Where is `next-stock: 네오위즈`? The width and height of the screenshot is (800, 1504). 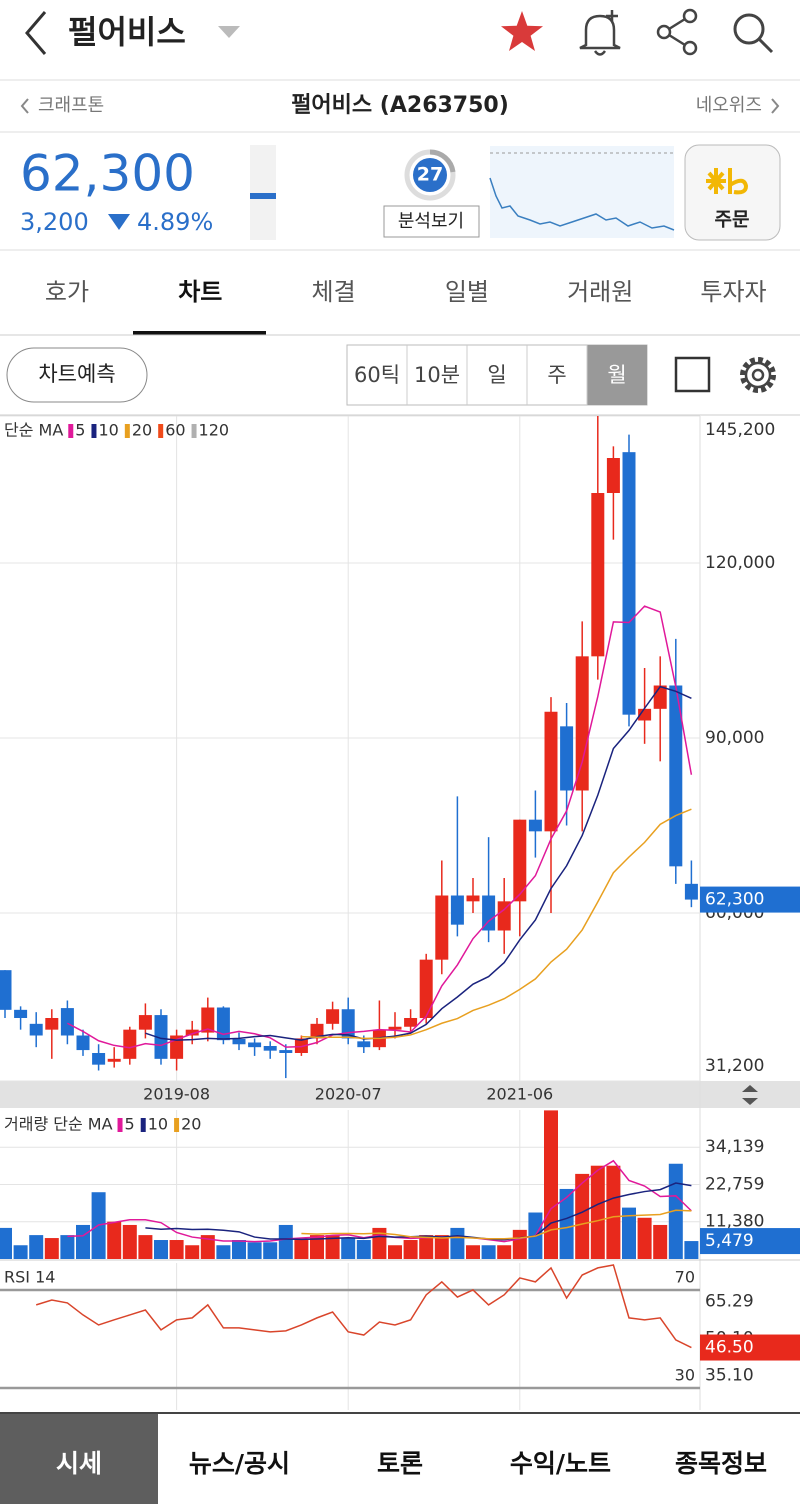 next-stock: 네오위즈 is located at coordinates (729, 105).